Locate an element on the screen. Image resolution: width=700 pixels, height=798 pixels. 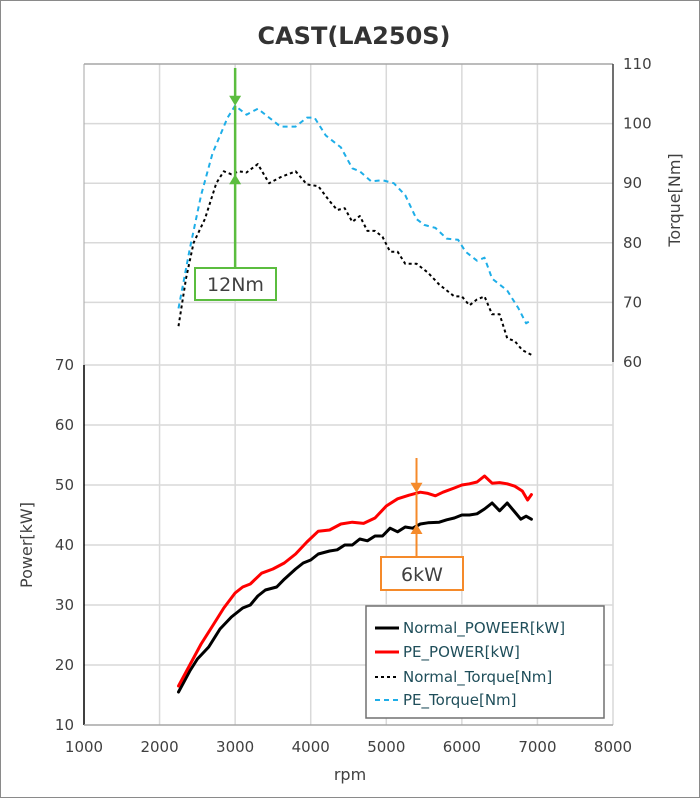
y-tick-label: 70 is located at coordinates (64, 365).